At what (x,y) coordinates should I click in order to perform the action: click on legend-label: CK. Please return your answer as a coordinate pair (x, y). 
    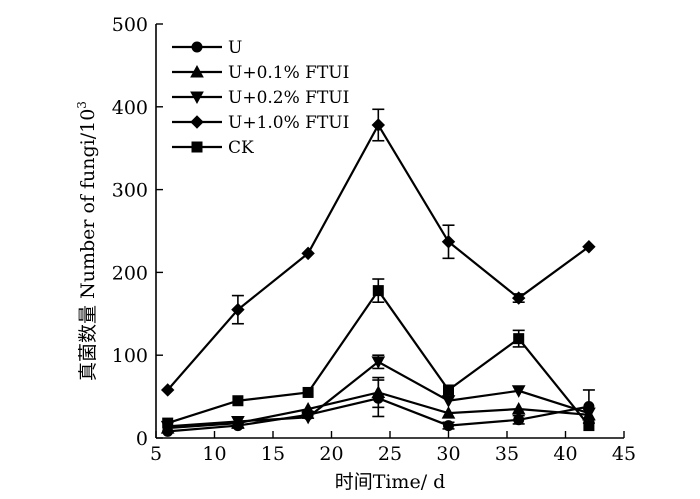
    Looking at the image, I should click on (241, 148).